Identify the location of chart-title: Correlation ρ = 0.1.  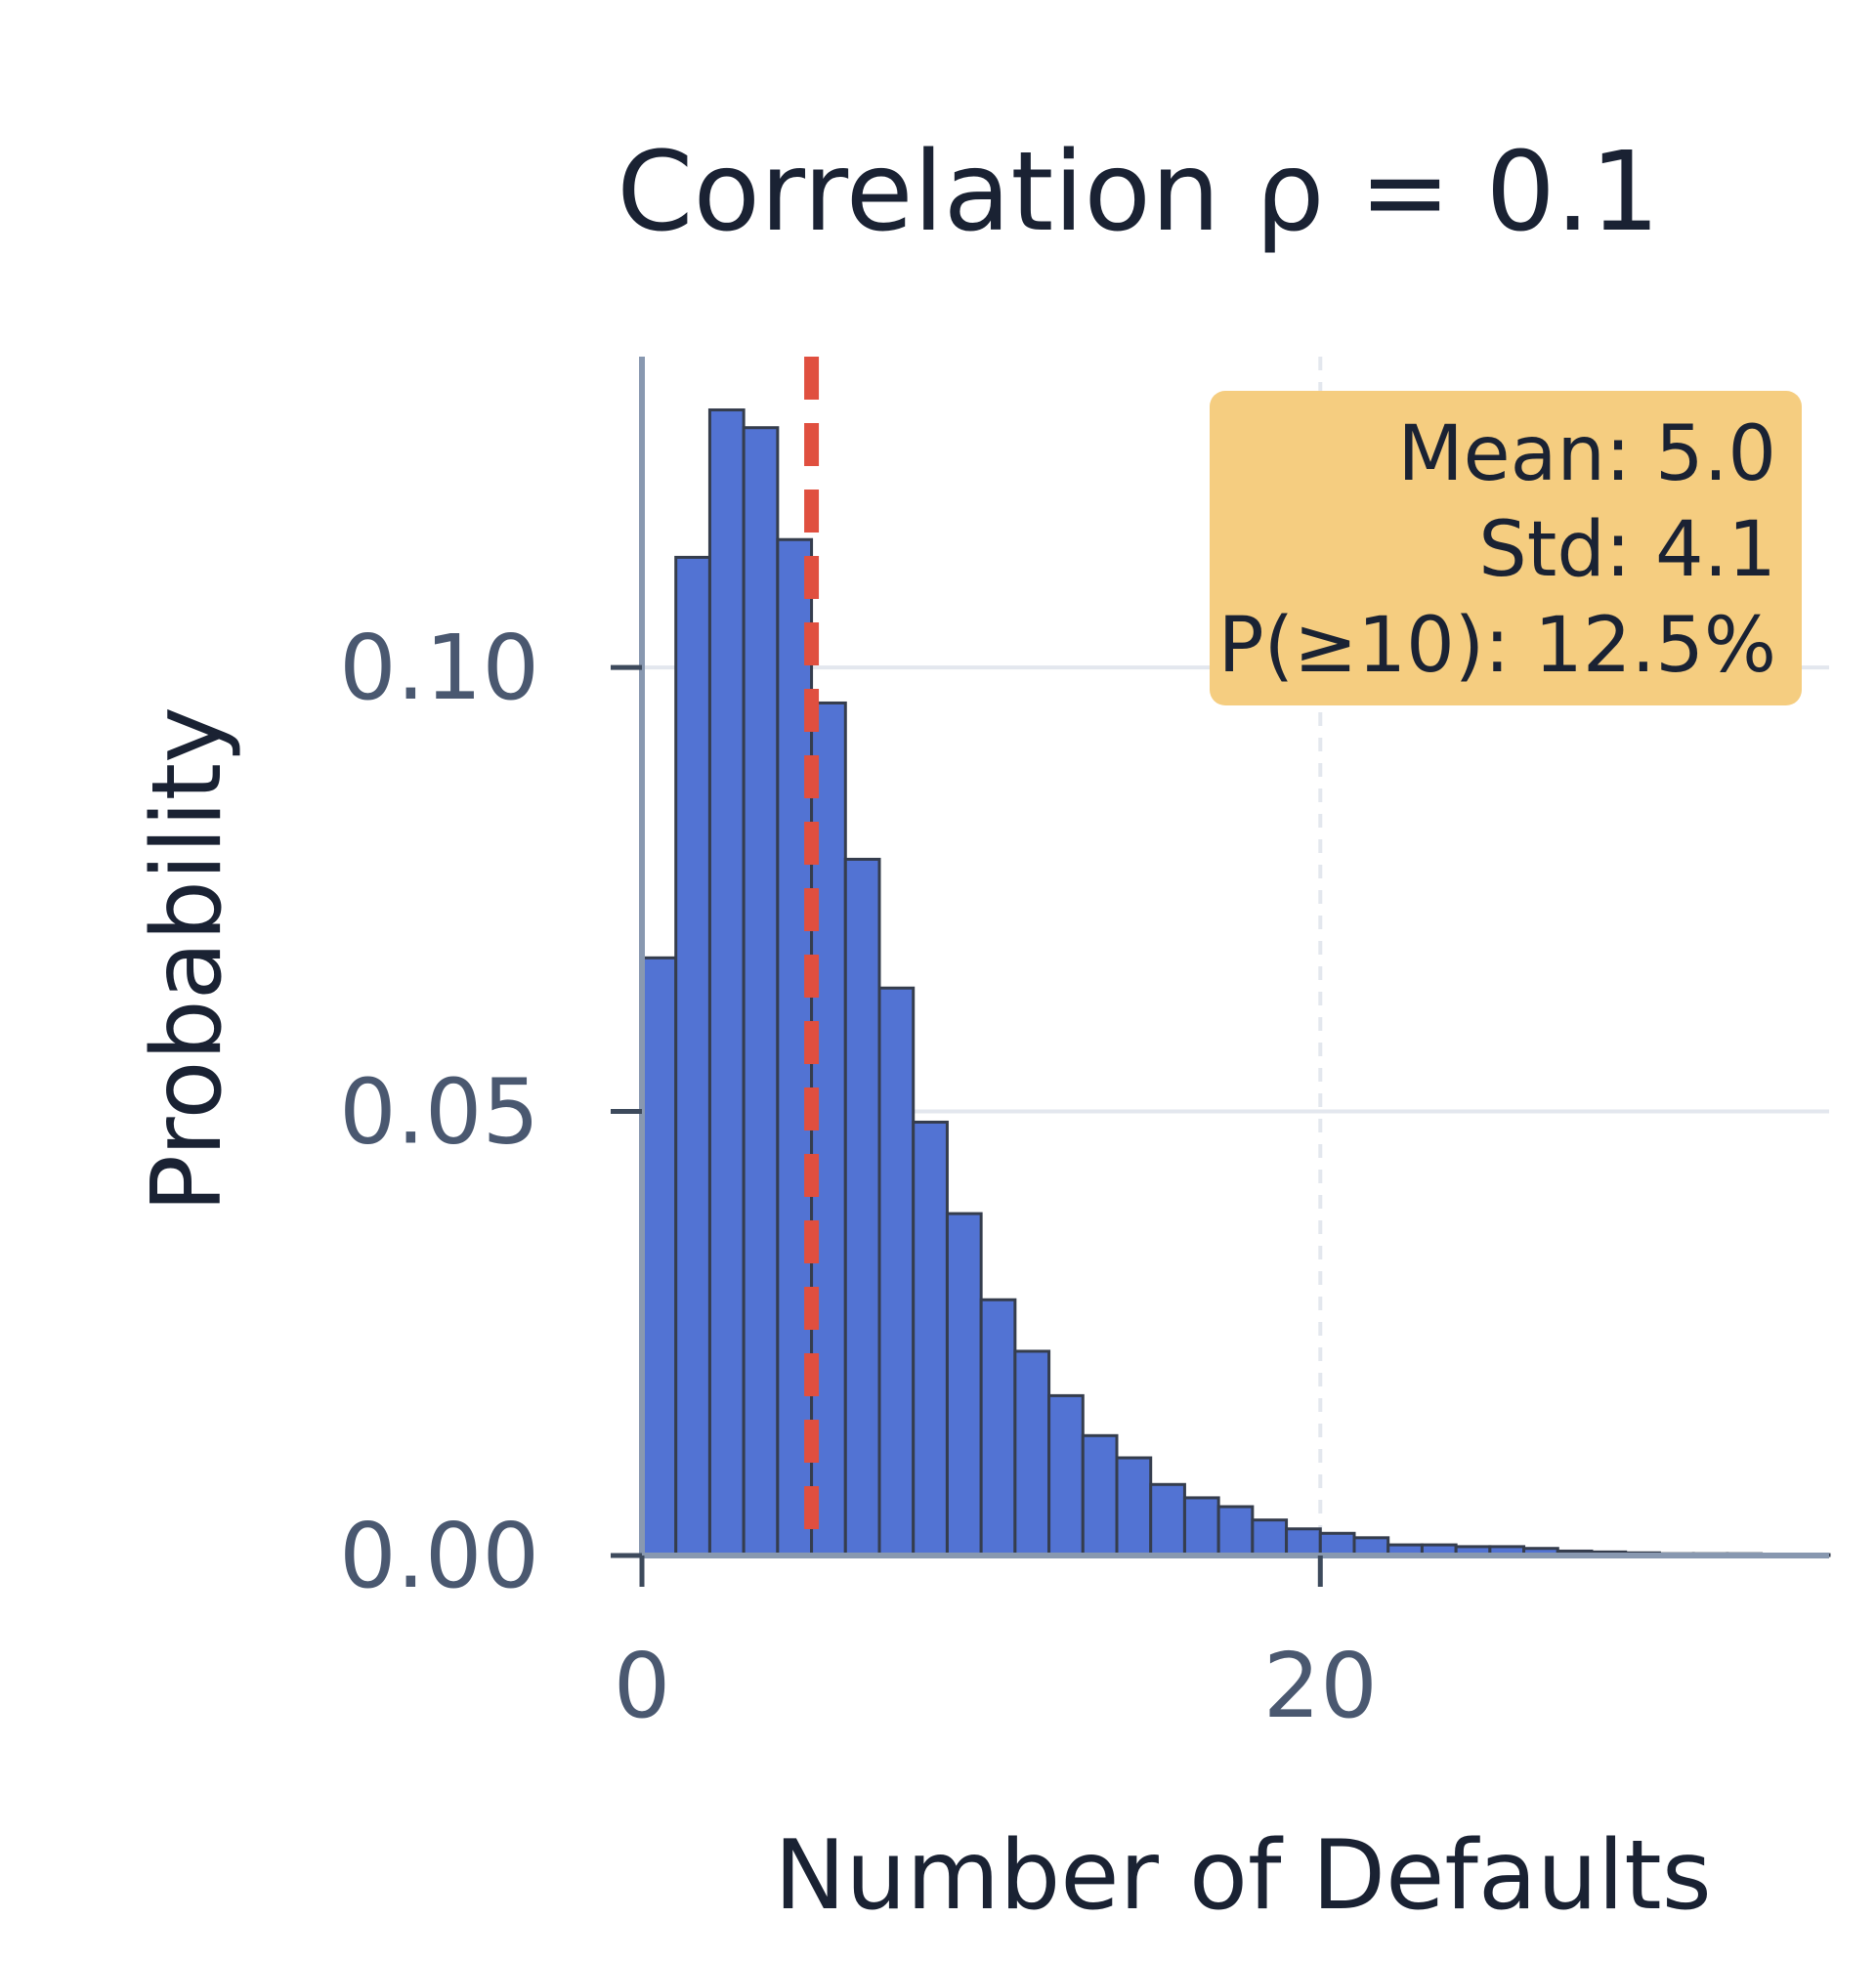
(1138, 193).